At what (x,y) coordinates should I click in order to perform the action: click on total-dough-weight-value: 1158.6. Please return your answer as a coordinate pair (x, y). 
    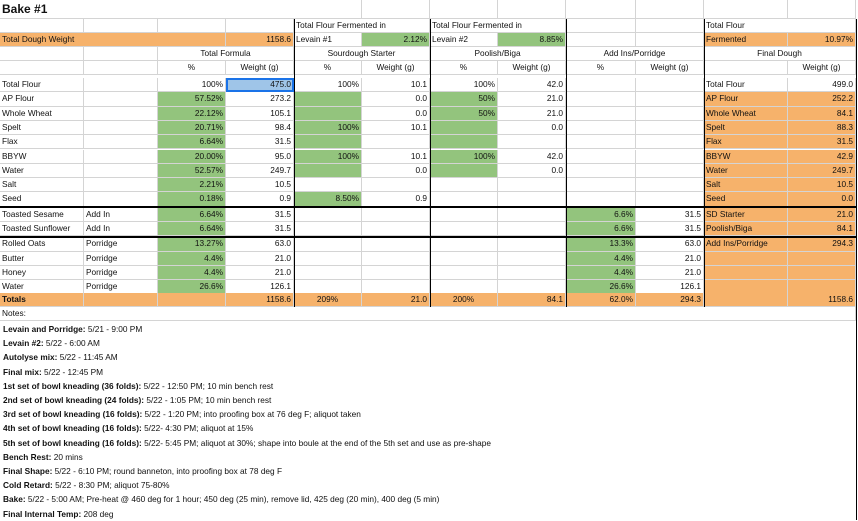
    Looking at the image, I should click on (260, 40).